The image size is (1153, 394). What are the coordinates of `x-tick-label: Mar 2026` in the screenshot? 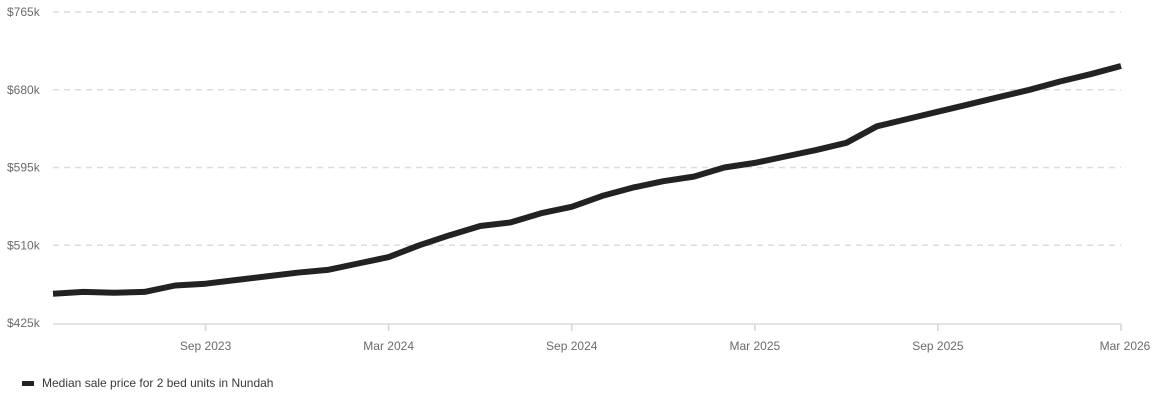 It's located at (1125, 346).